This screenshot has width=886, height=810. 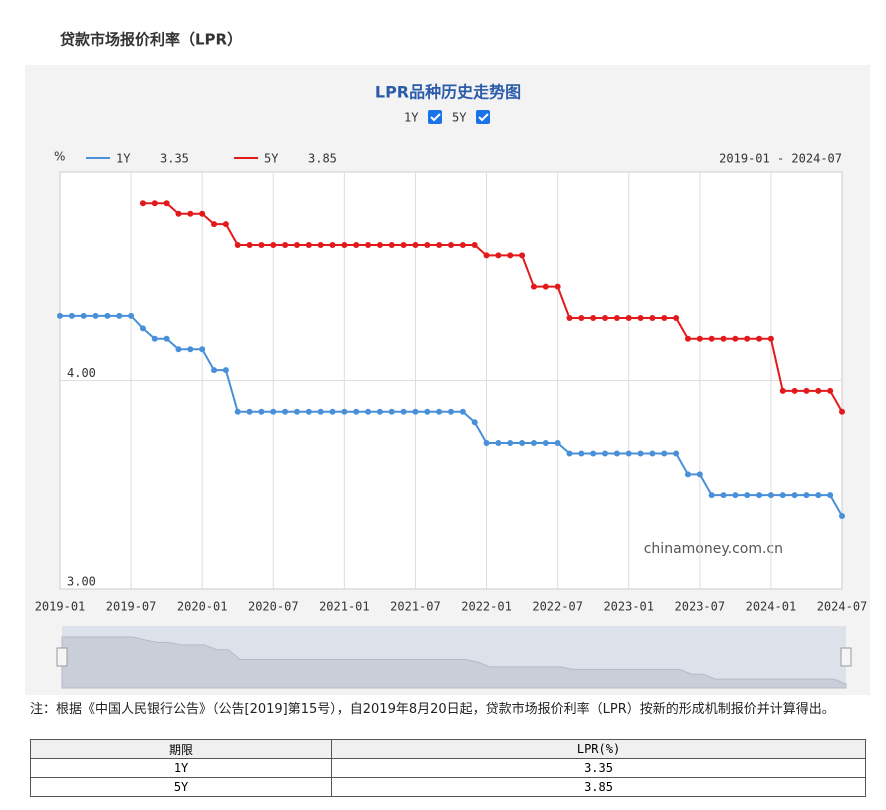 I want to click on y-tick-label: 3.00, so click(x=81, y=582).